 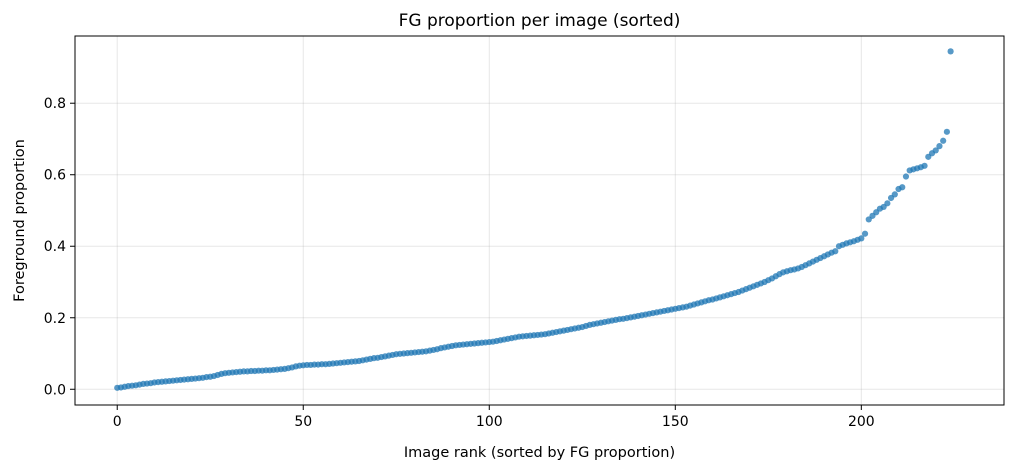 What do you see at coordinates (55, 176) in the screenshot?
I see `y-tick-label: 0.6` at bounding box center [55, 176].